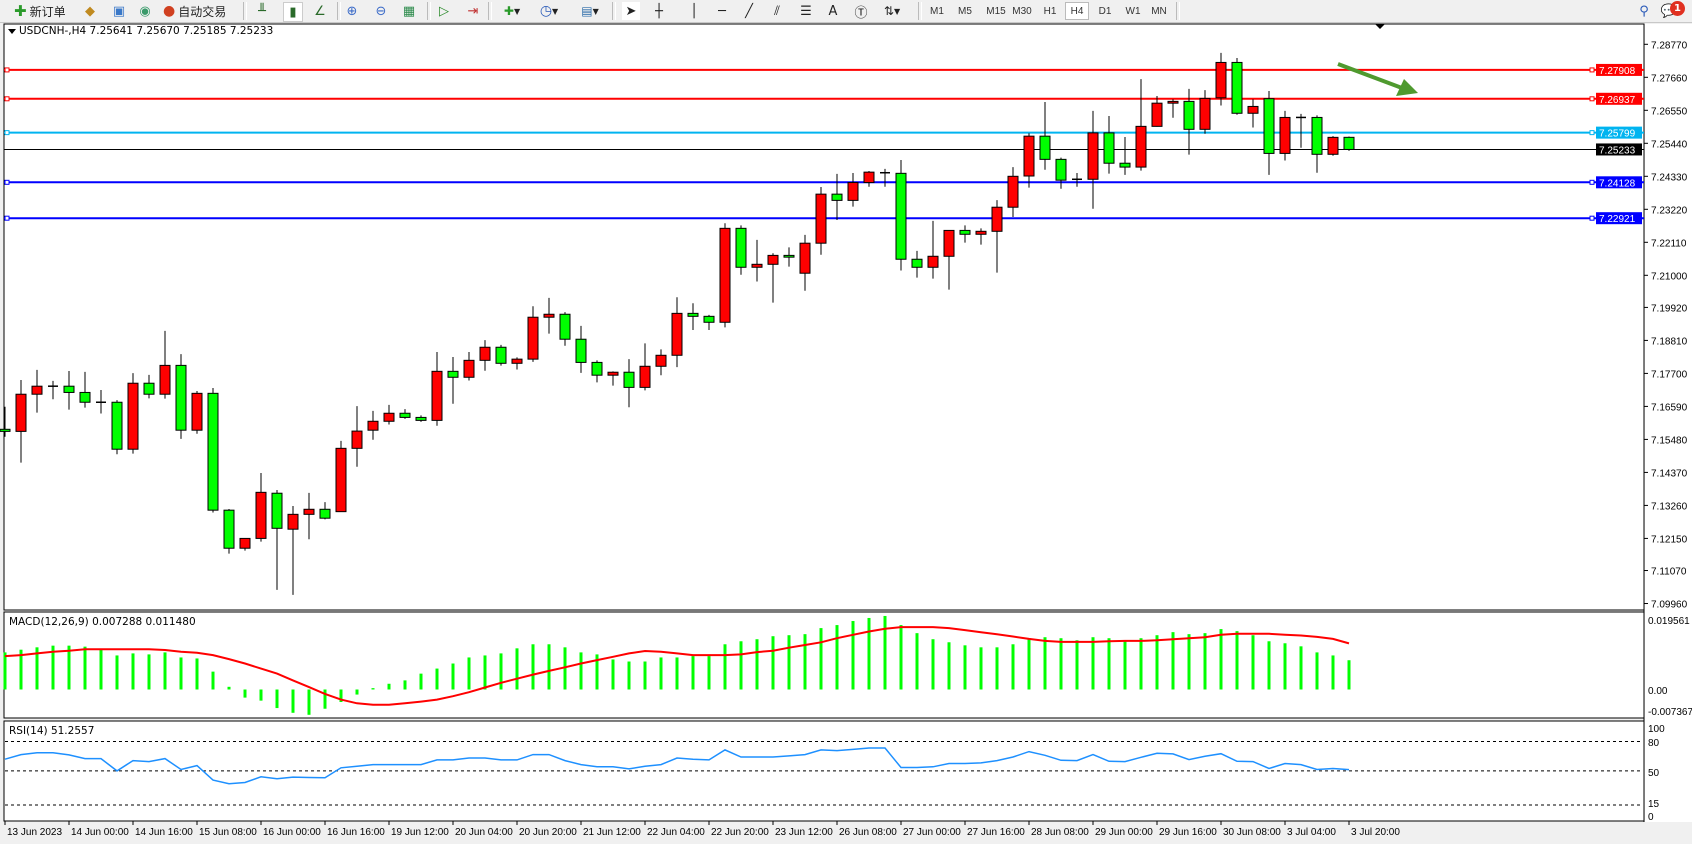 This screenshot has width=1692, height=844. Describe the element at coordinates (777, 11) in the screenshot. I see `channel-icon: ⫽` at that location.